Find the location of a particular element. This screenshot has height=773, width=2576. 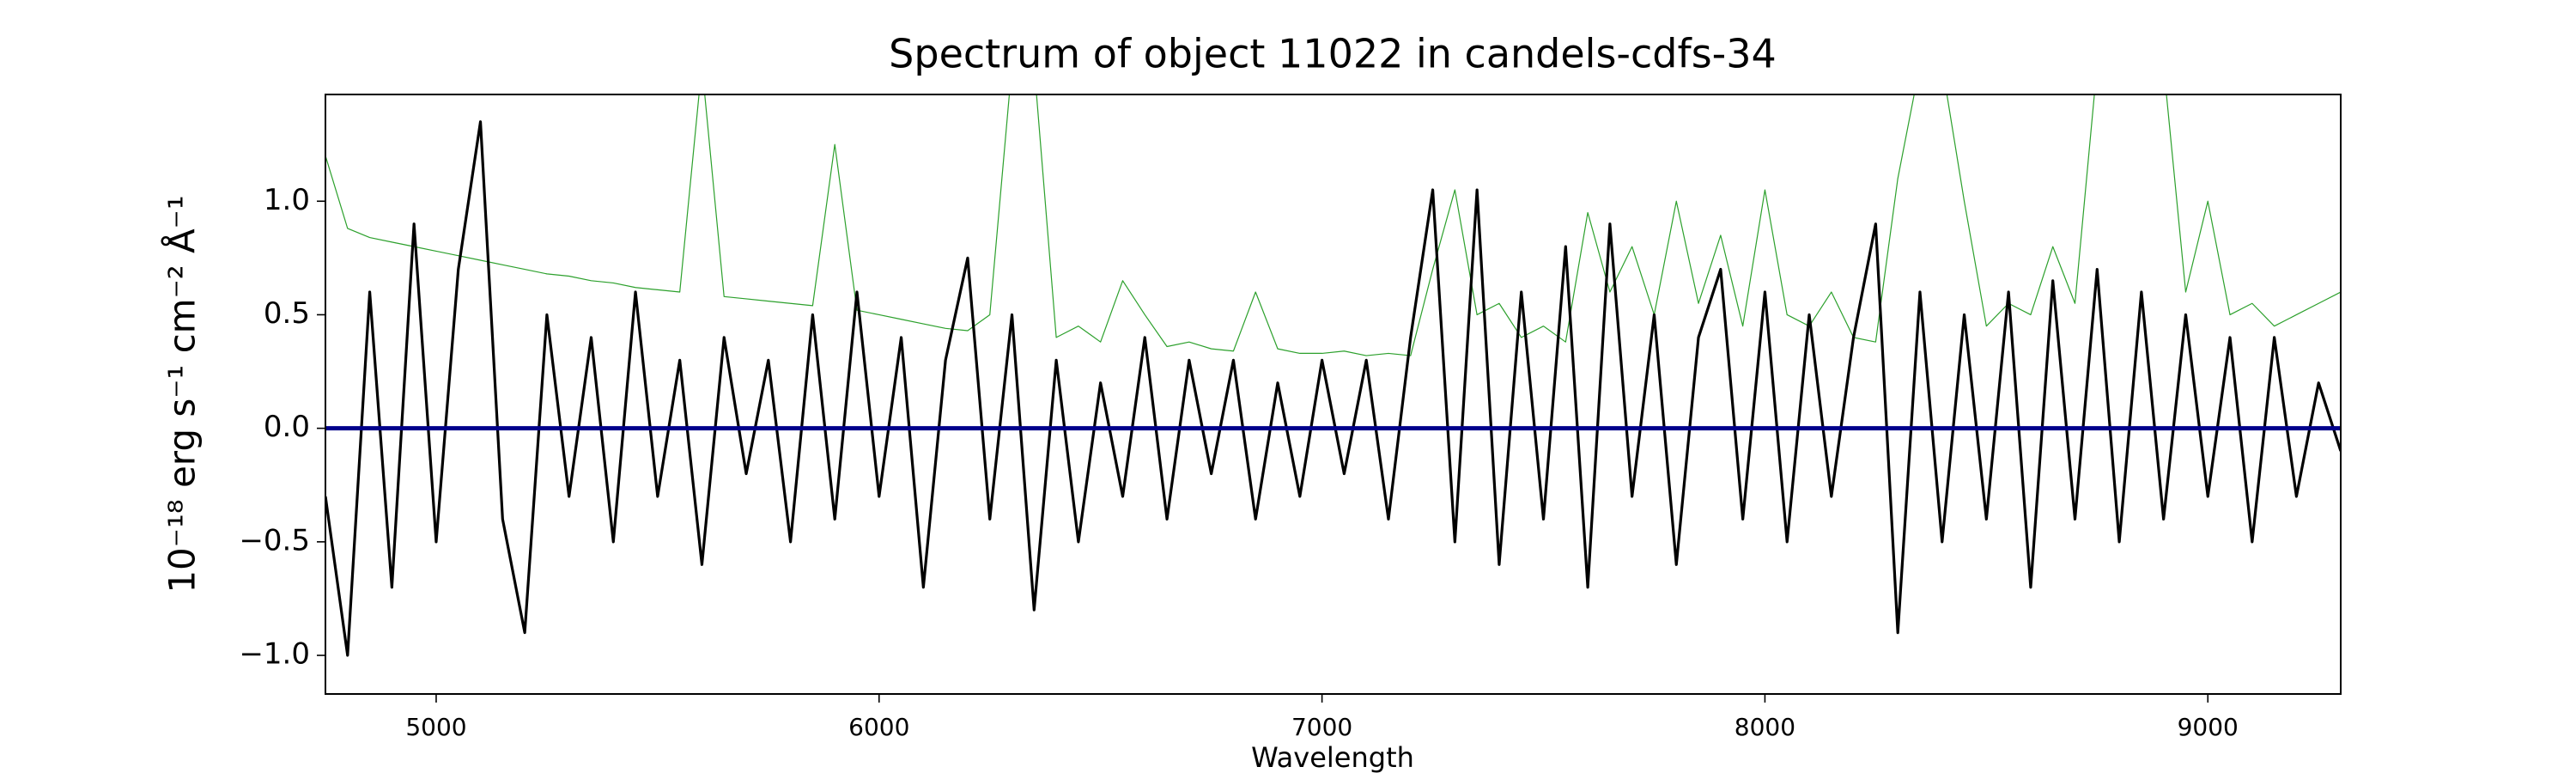

y-tick-label: 0.0 is located at coordinates (287, 427).